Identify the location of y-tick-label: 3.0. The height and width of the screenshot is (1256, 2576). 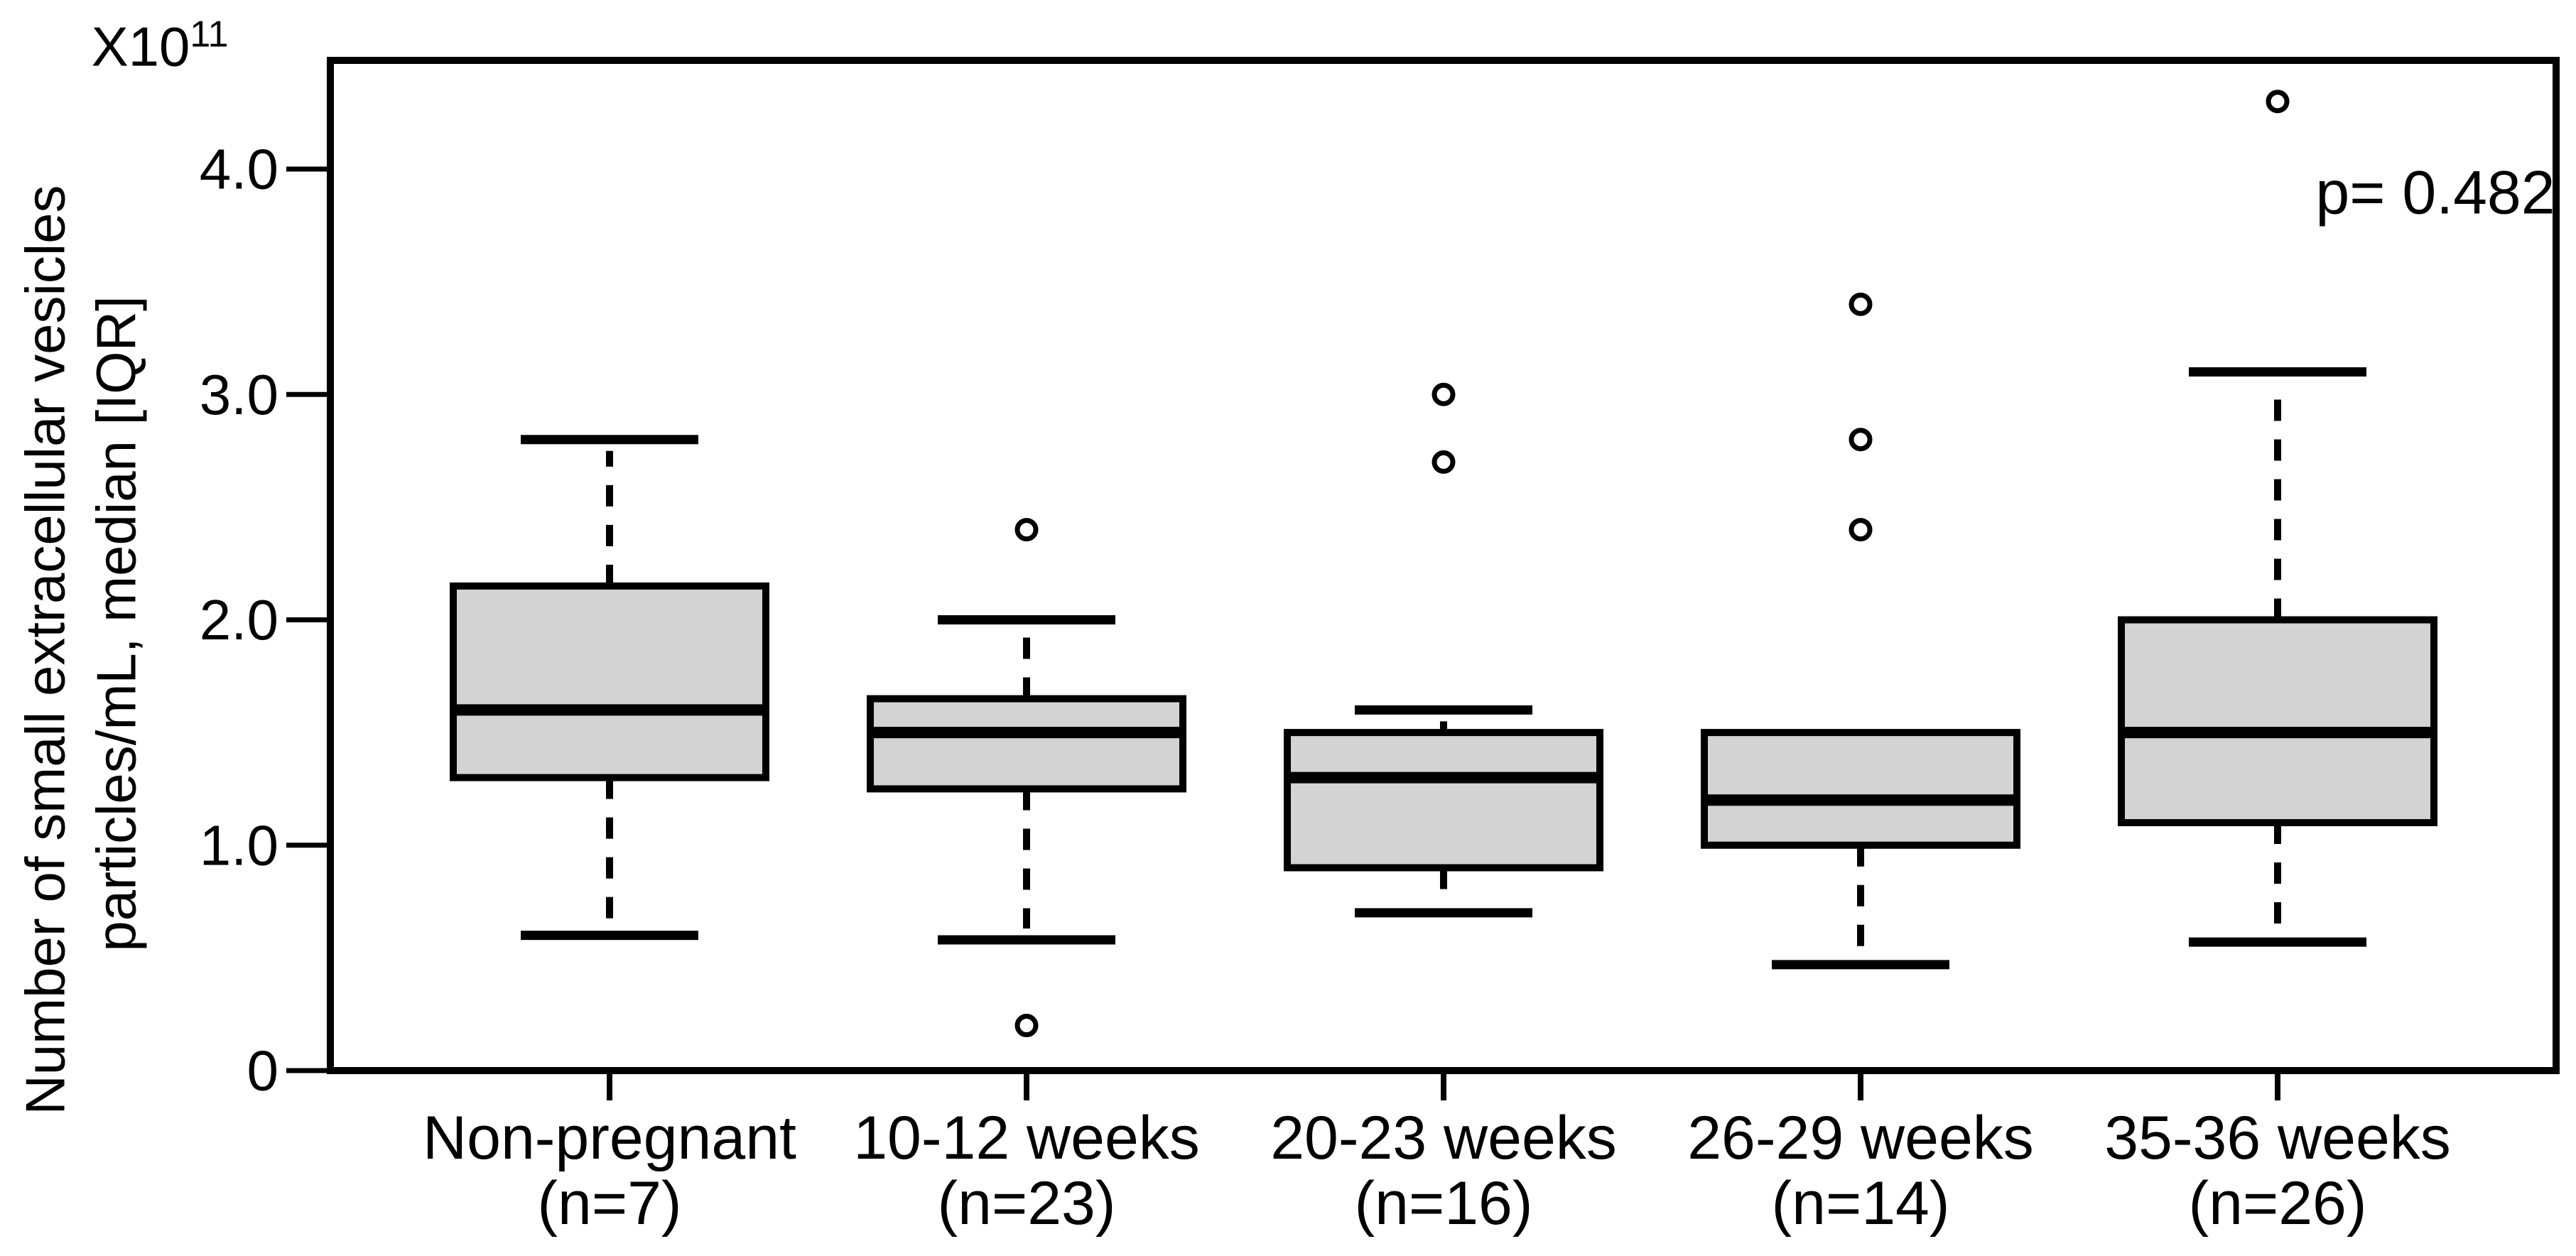
(239, 394).